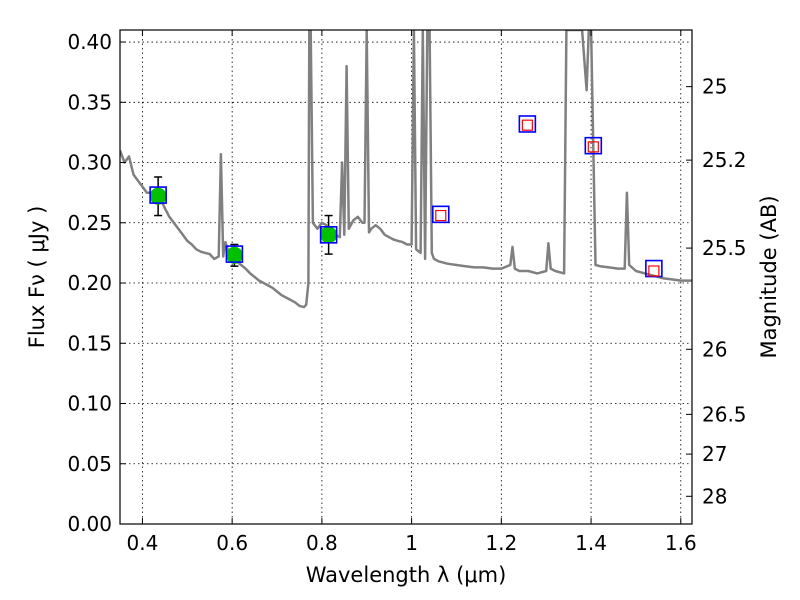 This screenshot has height=600, width=800. I want to click on x-tick-label: 0.4, so click(143, 543).